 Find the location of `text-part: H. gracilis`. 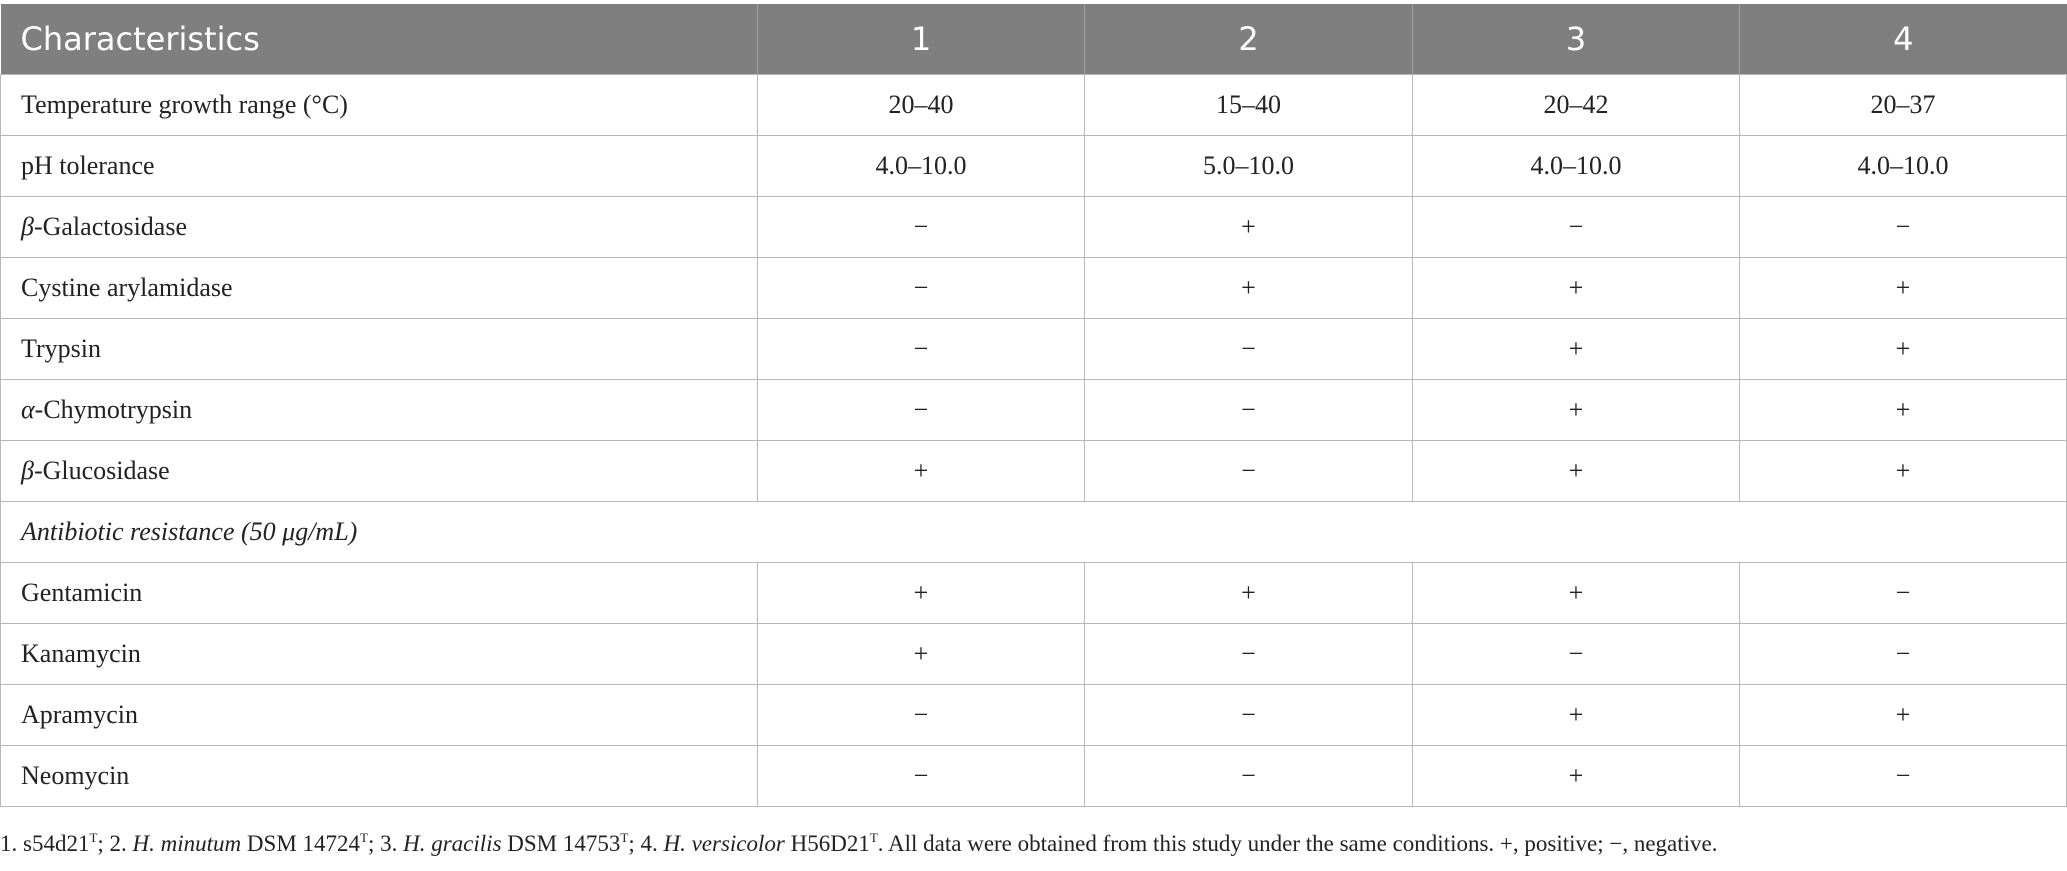

text-part: H. gracilis is located at coordinates (452, 843).